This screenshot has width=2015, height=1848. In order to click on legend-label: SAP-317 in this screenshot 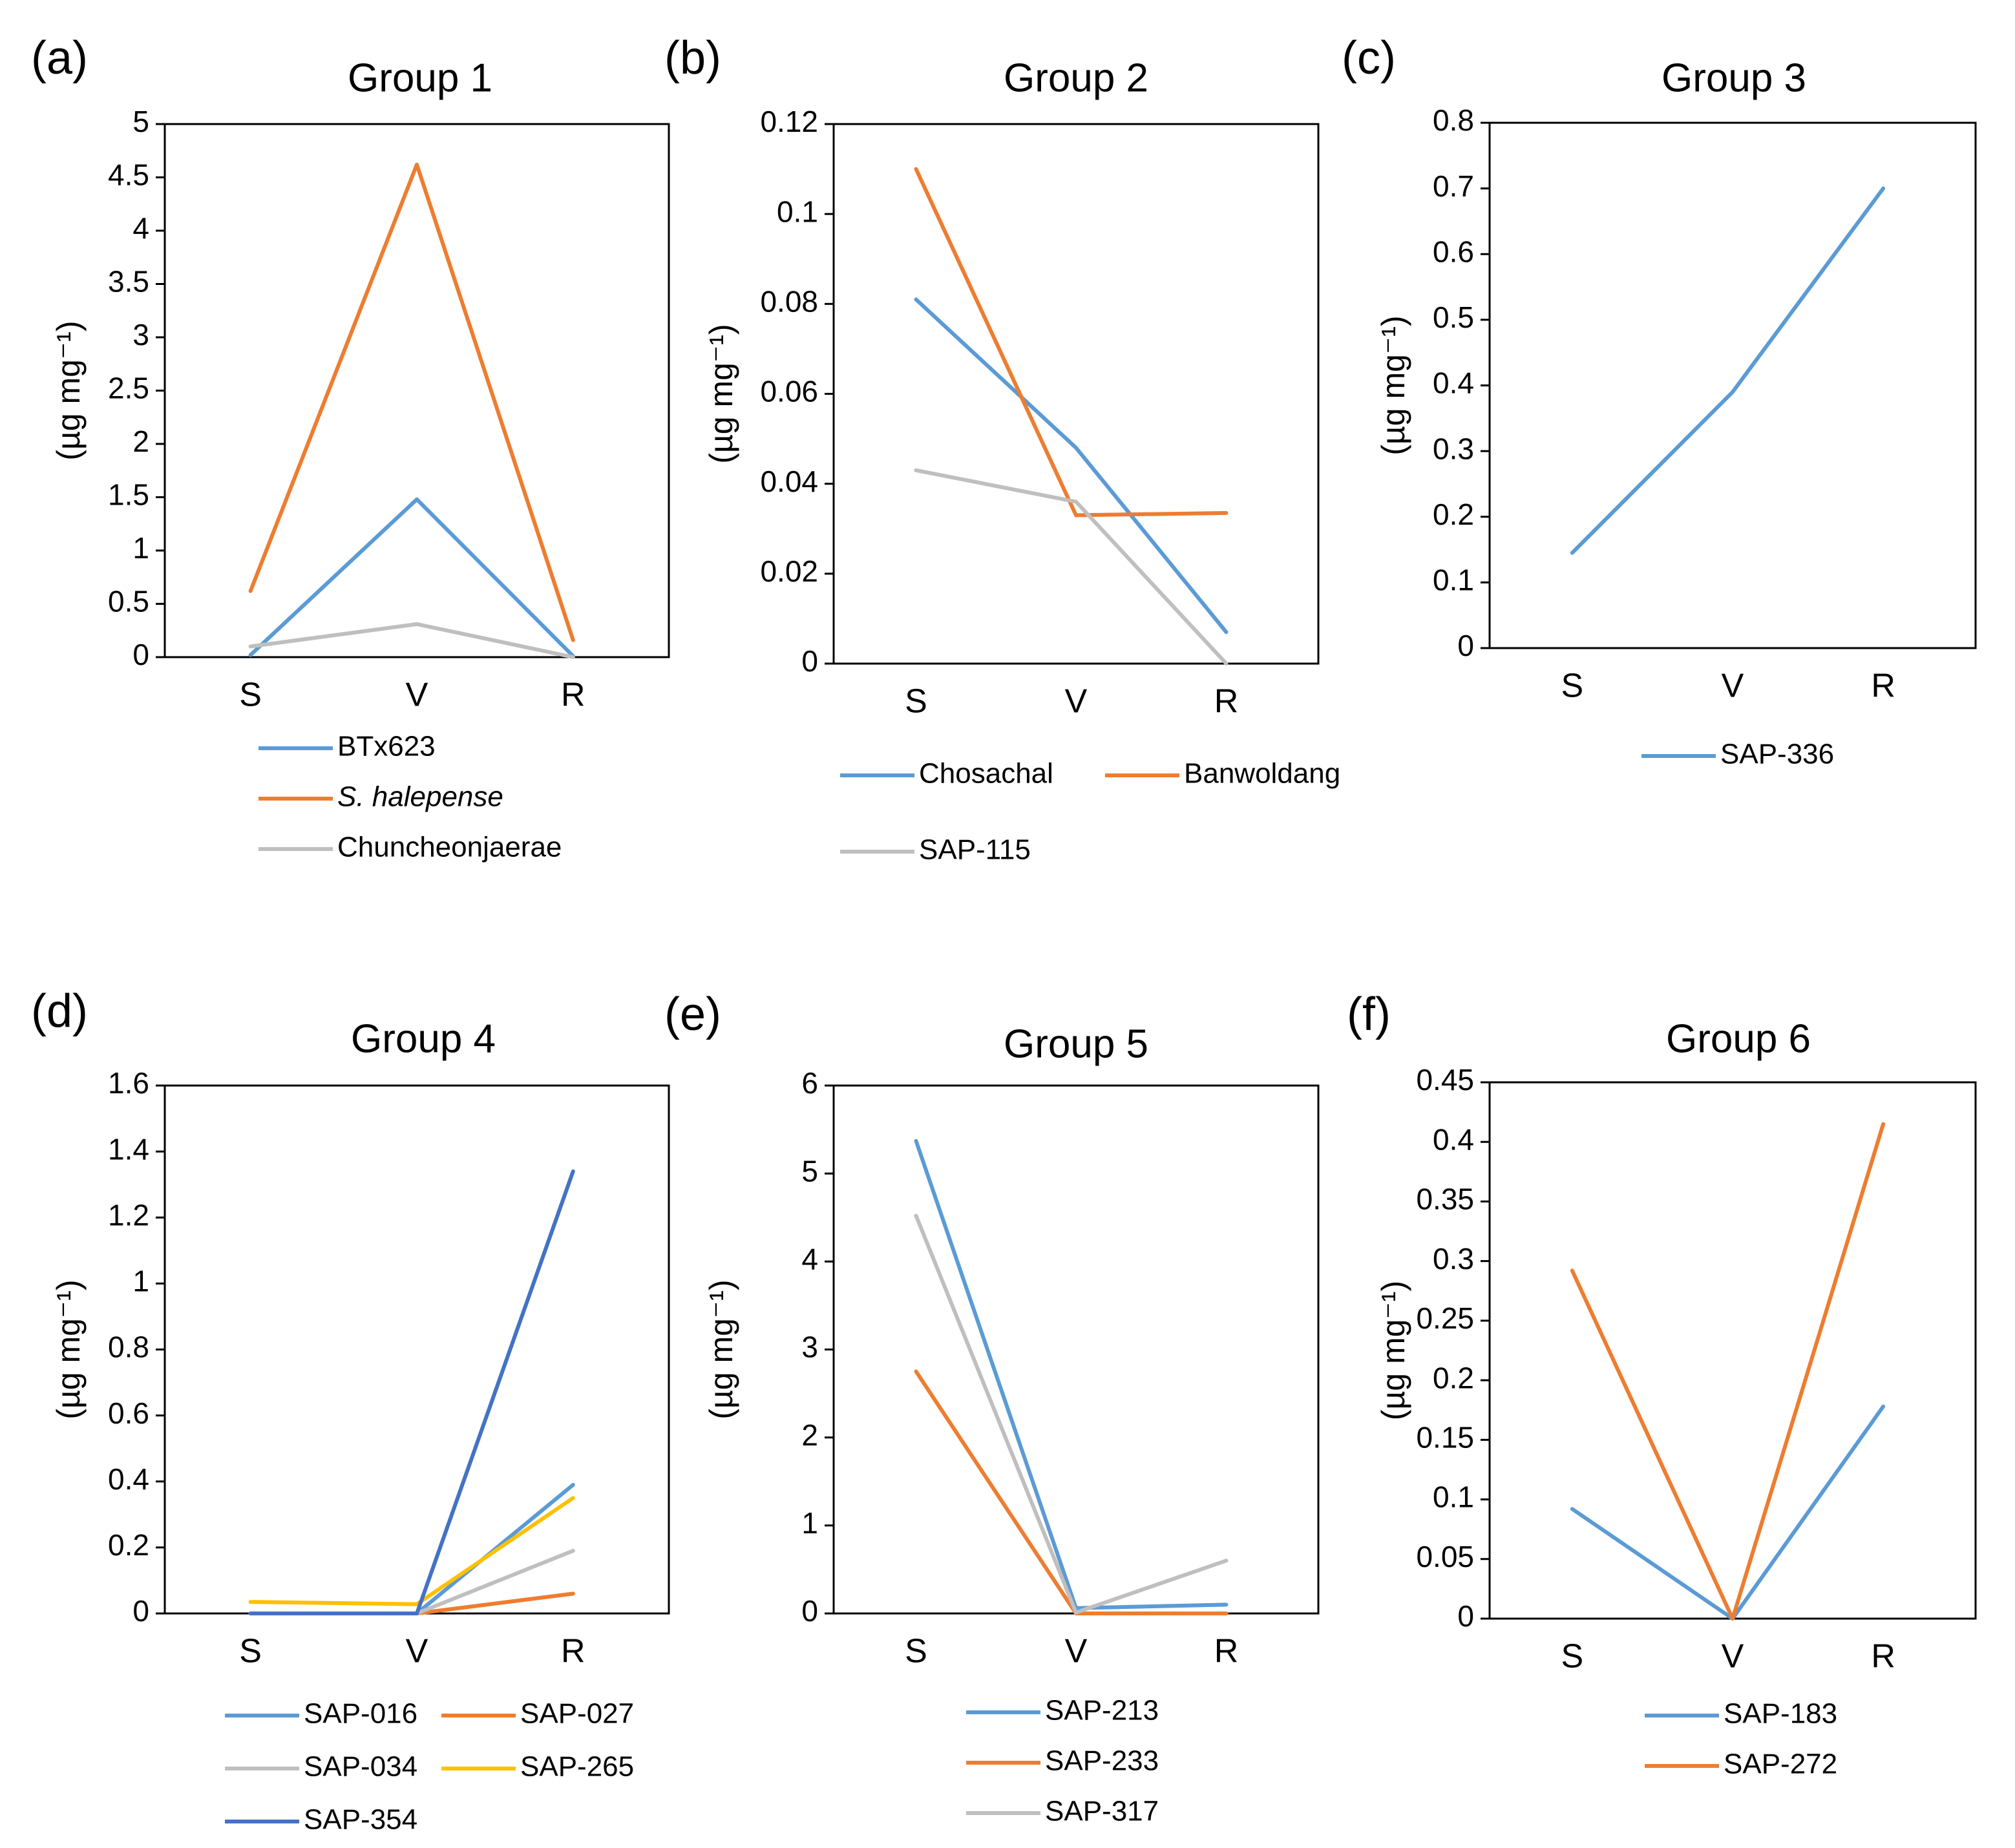, I will do `click(1102, 1812)`.